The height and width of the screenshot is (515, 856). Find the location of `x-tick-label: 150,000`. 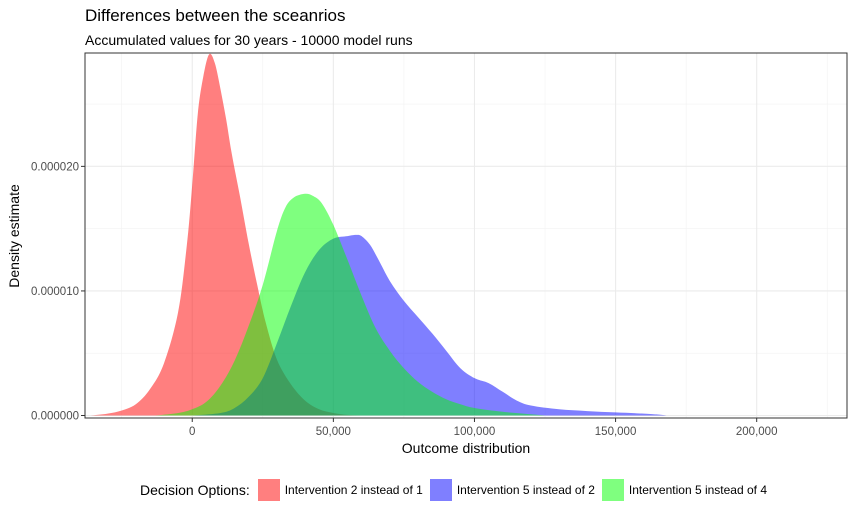

x-tick-label: 150,000 is located at coordinates (616, 432).